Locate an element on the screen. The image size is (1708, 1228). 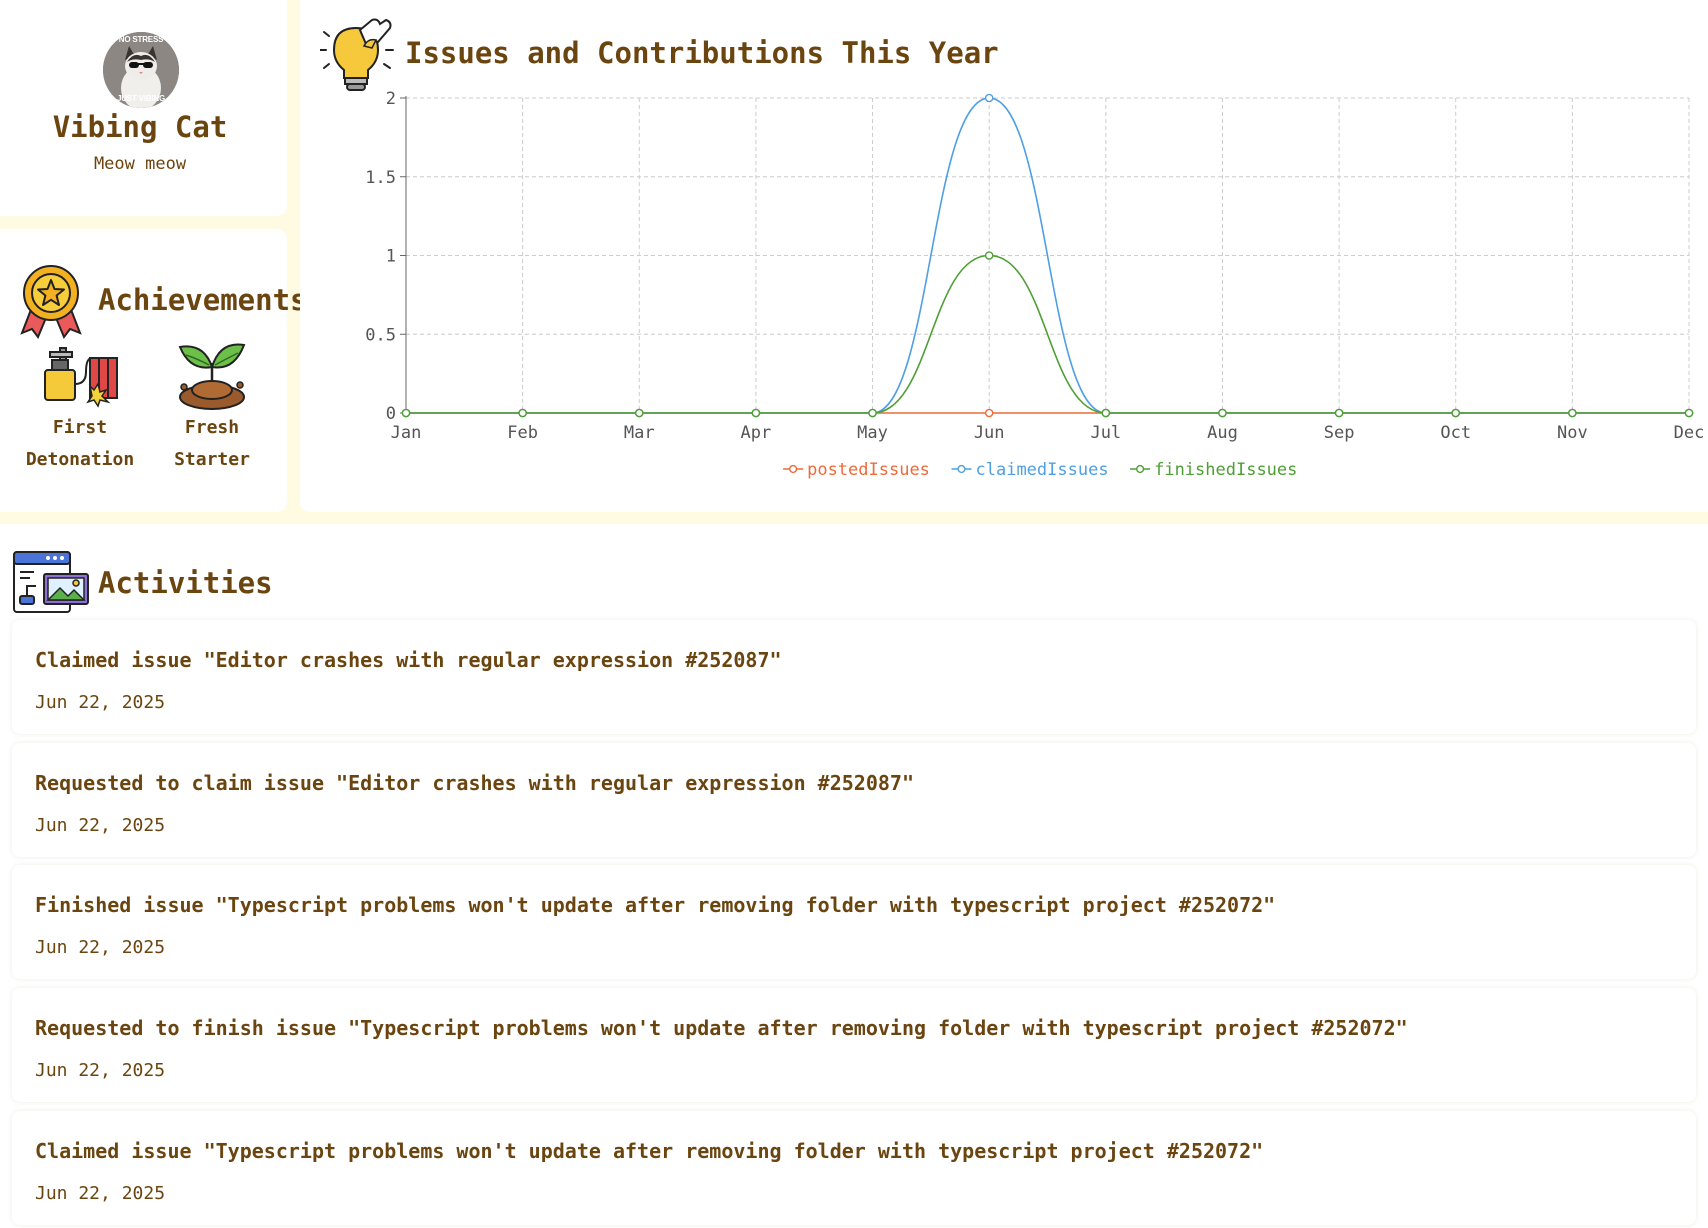
x-tick-label: Apr is located at coordinates (756, 433).